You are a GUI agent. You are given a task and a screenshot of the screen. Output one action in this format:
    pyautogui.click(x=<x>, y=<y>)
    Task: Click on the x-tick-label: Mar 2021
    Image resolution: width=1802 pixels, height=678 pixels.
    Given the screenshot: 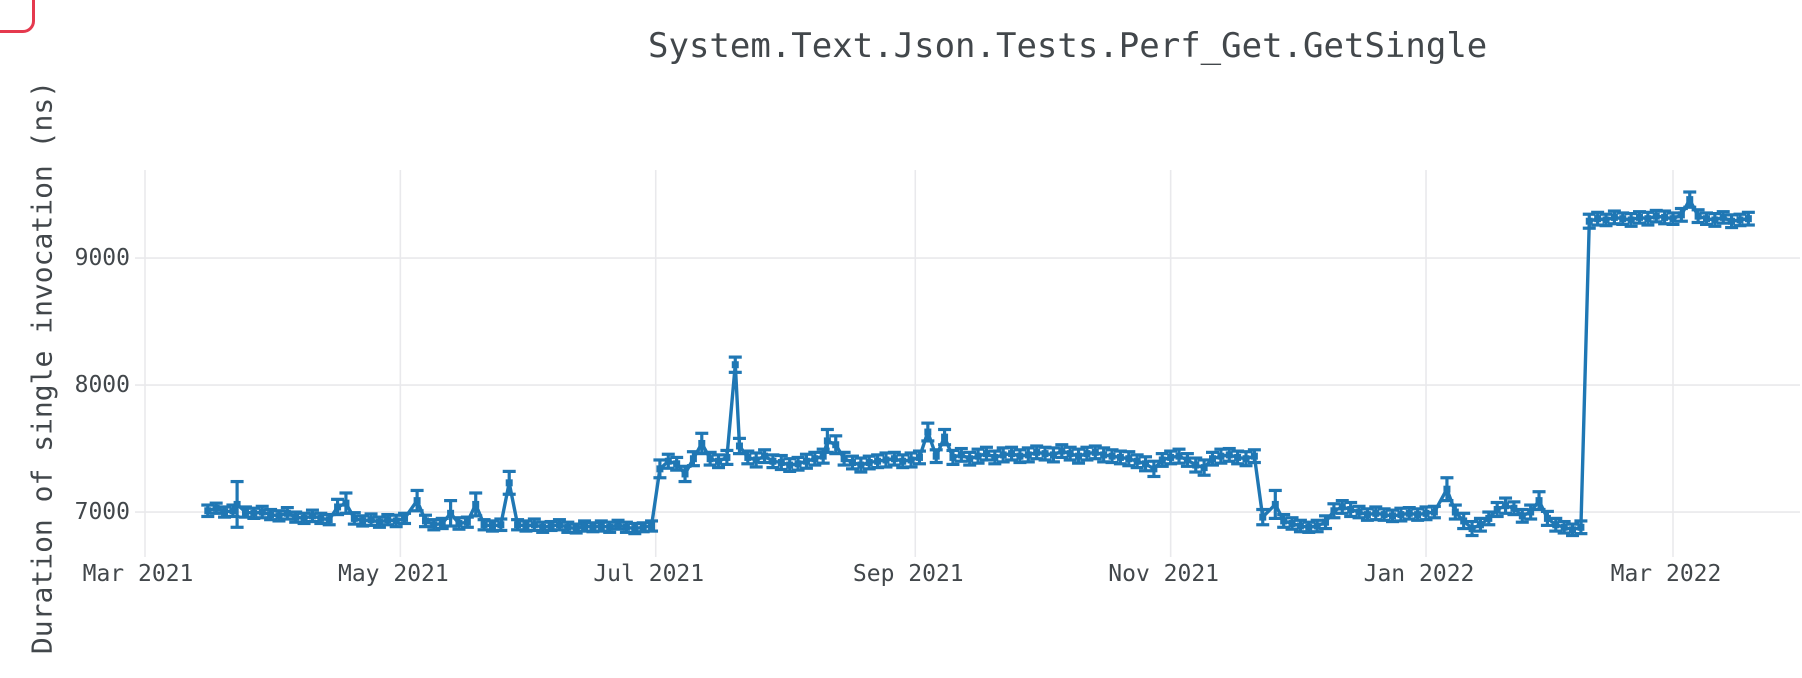 What is the action you would take?
    pyautogui.click(x=138, y=574)
    